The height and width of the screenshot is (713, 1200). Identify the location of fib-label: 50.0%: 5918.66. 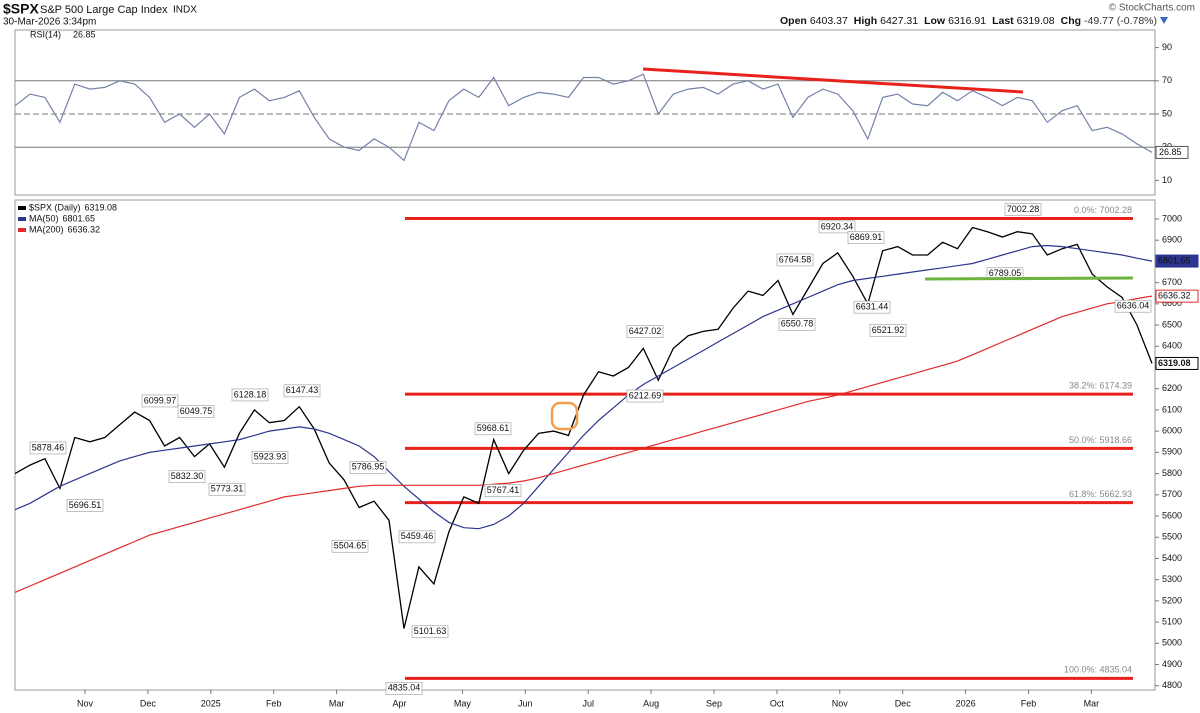
(1100, 440).